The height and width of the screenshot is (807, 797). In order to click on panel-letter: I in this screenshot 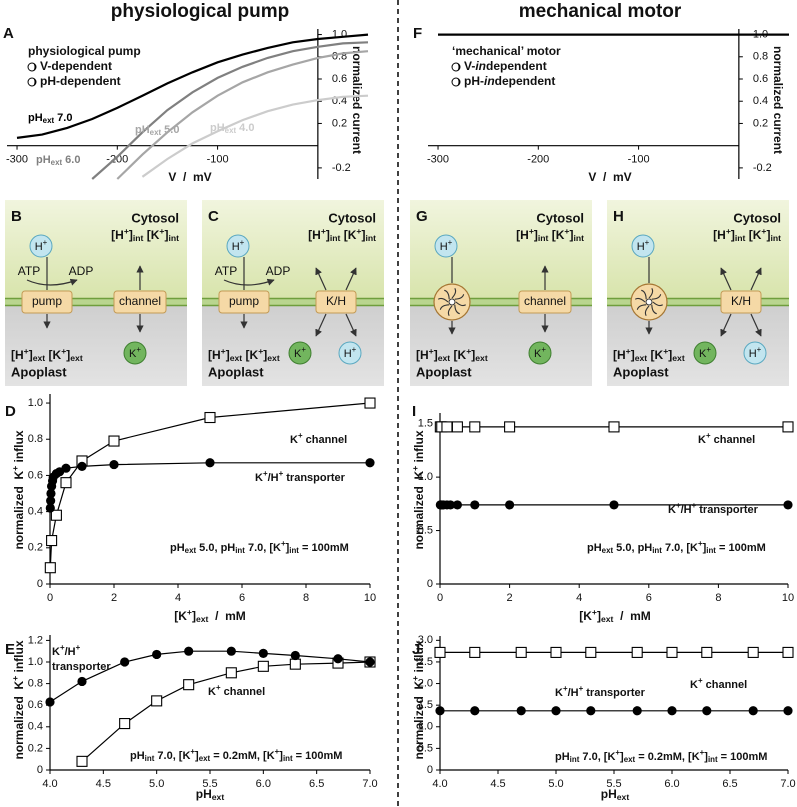, I will do `click(414, 411)`.